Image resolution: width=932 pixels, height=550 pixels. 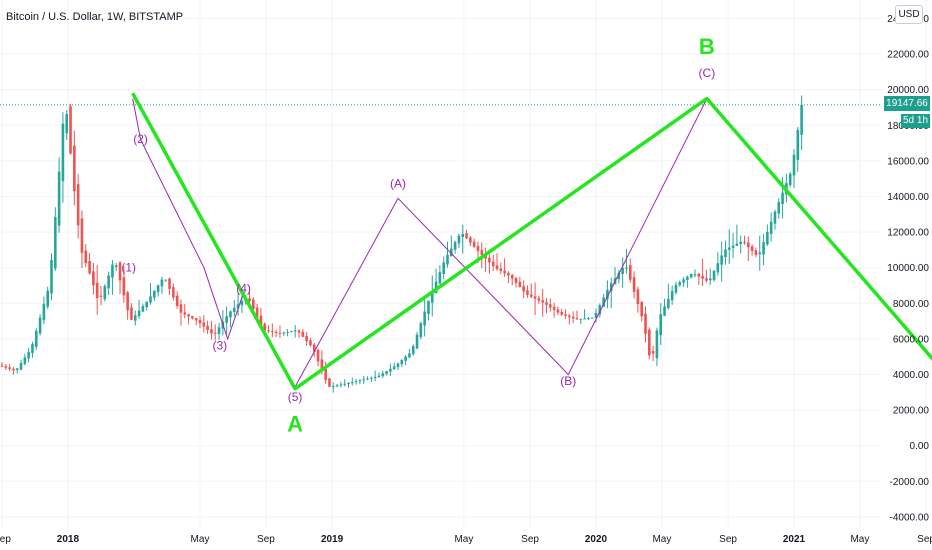 What do you see at coordinates (859, 539) in the screenshot?
I see `x-tick-label: May` at bounding box center [859, 539].